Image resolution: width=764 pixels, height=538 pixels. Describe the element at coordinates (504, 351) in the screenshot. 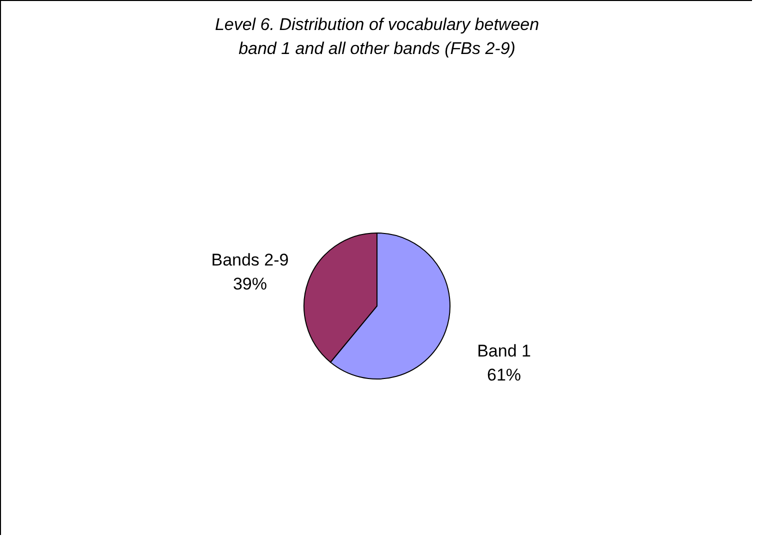

I see `slice-label: Band 1` at that location.